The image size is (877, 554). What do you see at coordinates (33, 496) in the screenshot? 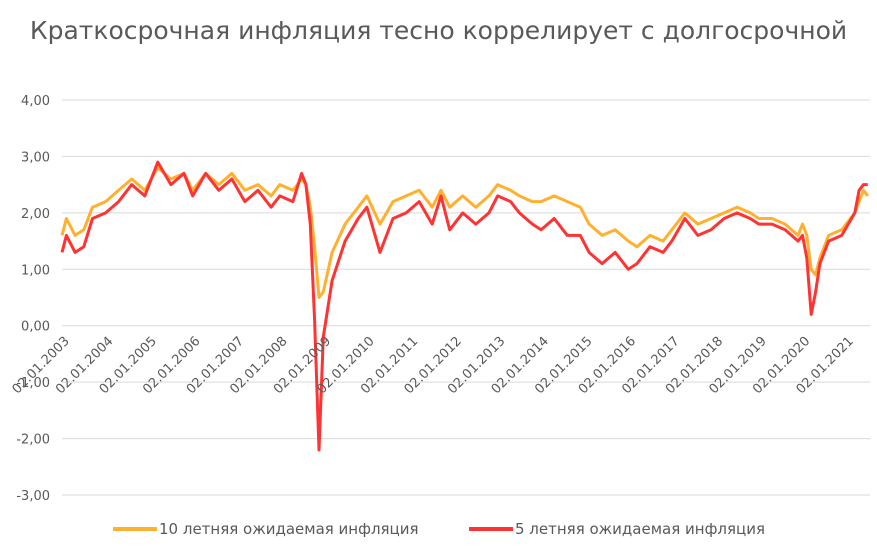
I see `y-tick-label: -3,00` at bounding box center [33, 496].